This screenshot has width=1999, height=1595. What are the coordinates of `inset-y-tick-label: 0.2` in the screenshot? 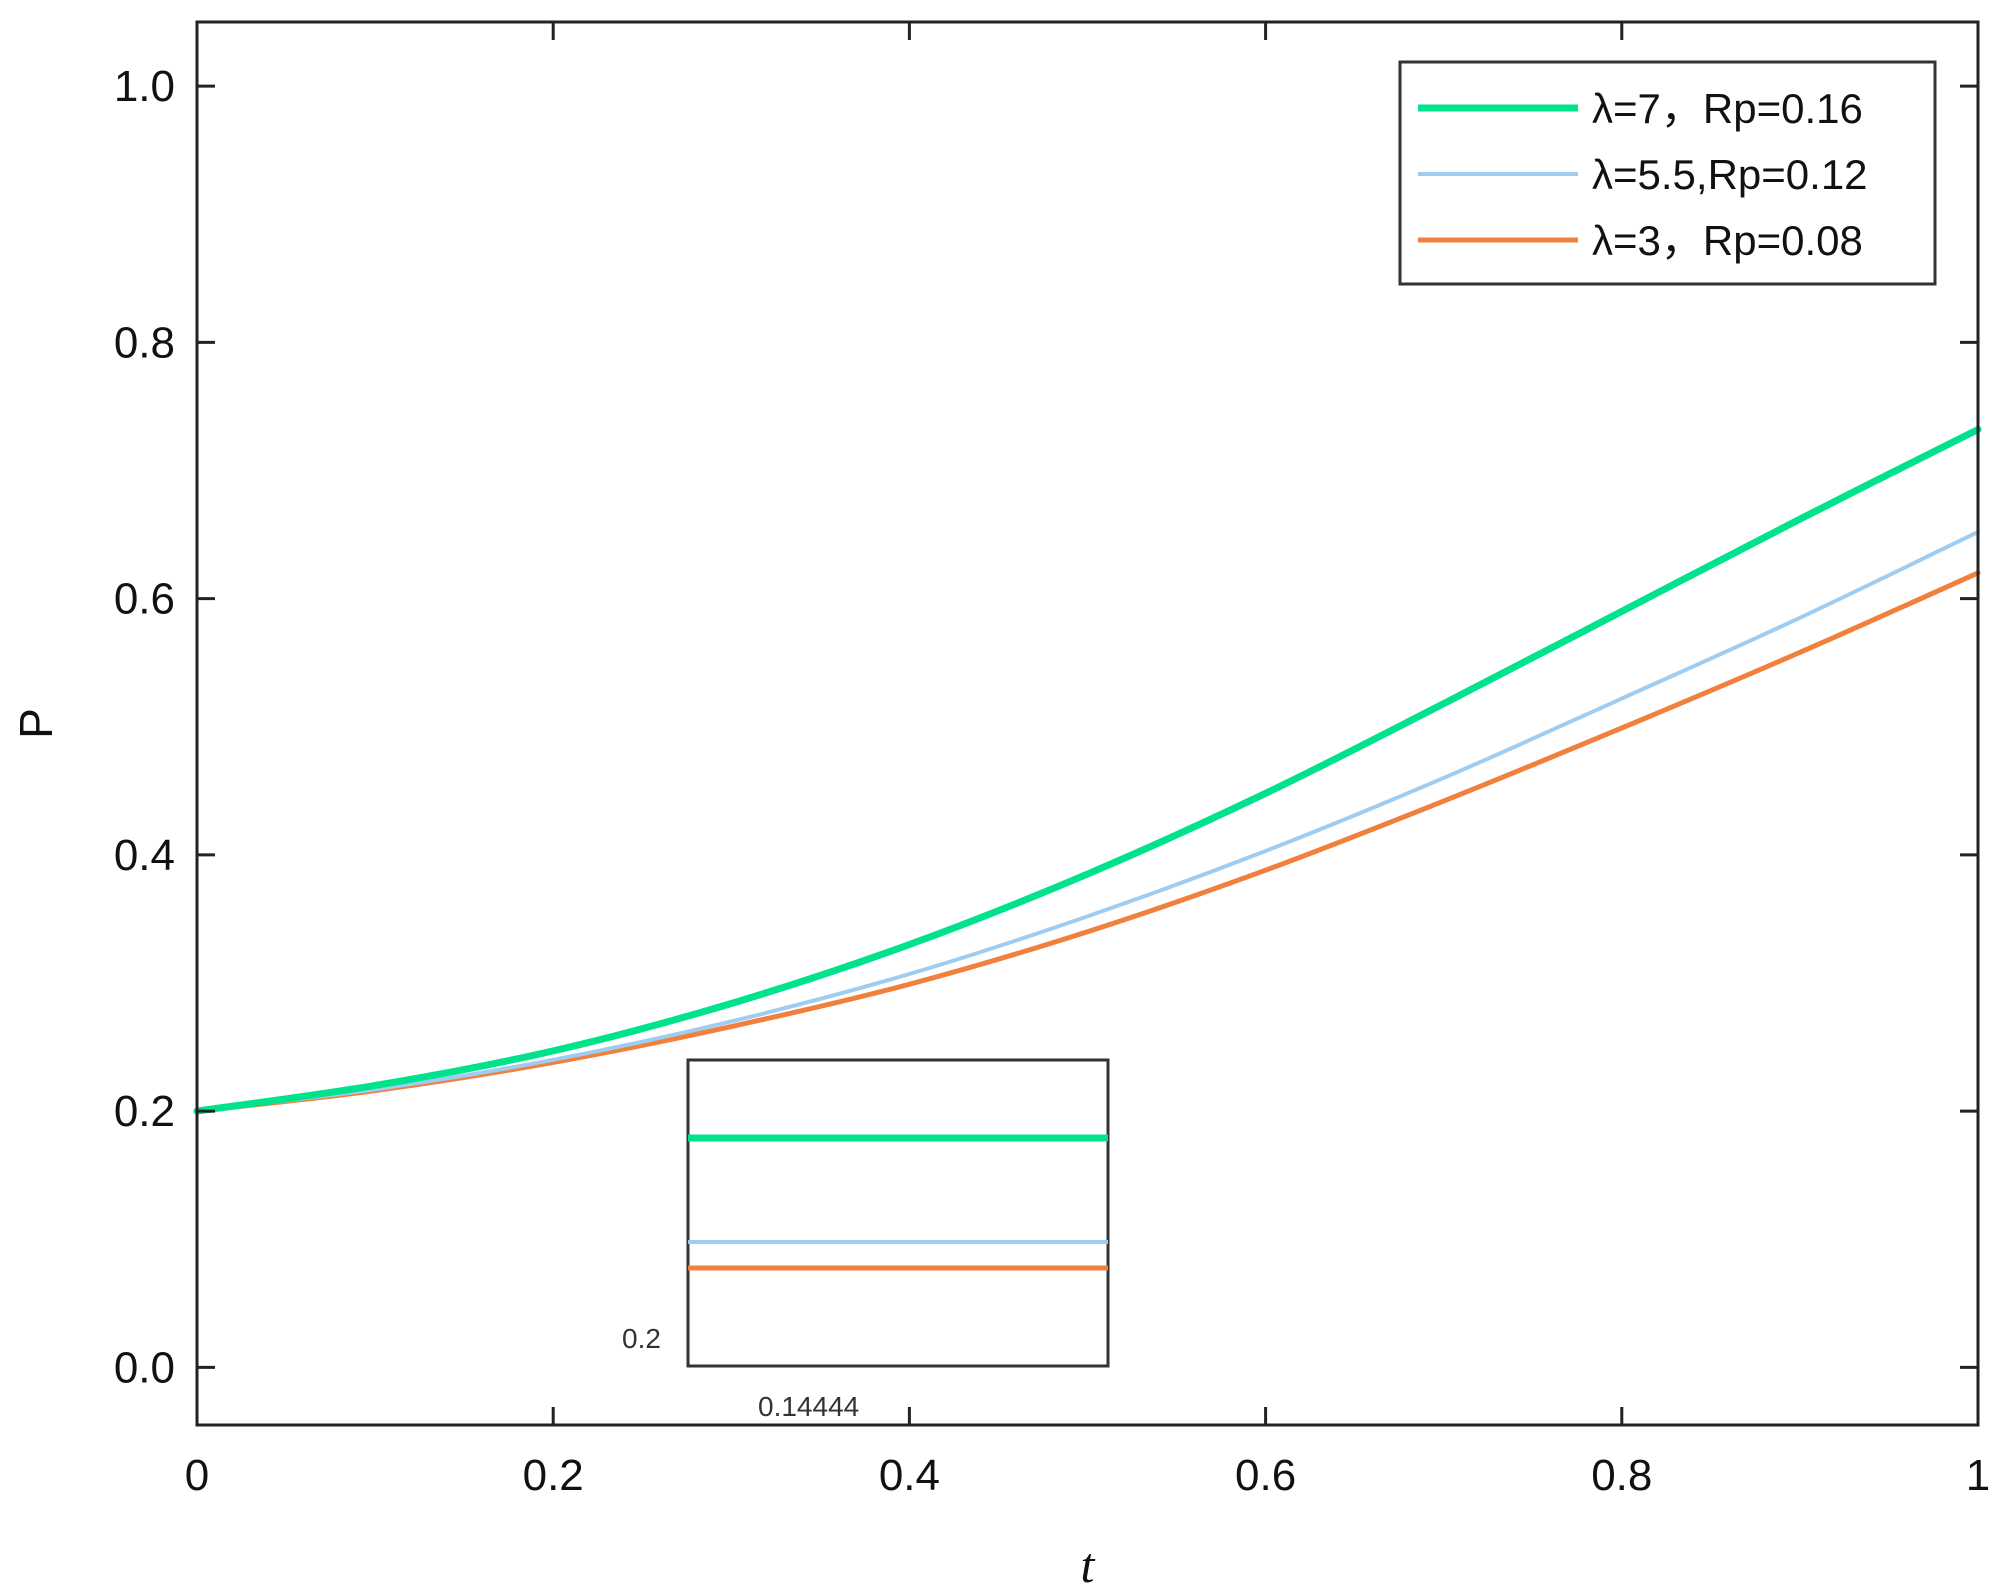 It's located at (641, 1338).